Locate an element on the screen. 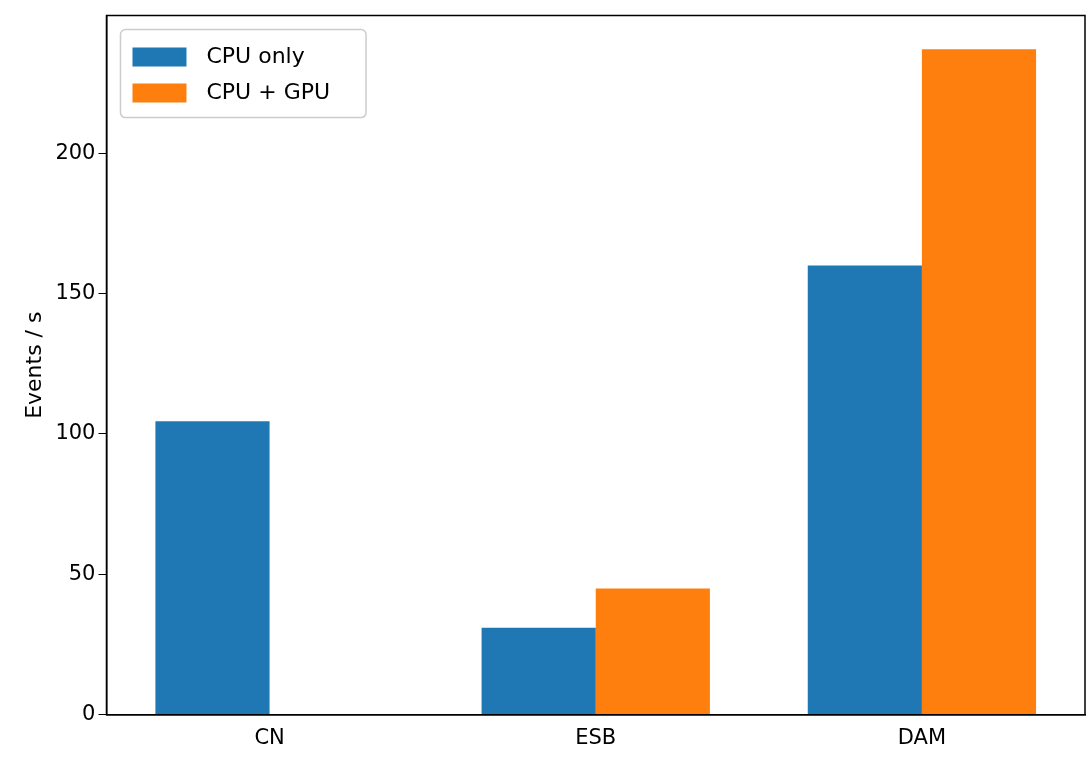 This screenshot has width=1089, height=758. y-tick-label: 50 is located at coordinates (82, 572).